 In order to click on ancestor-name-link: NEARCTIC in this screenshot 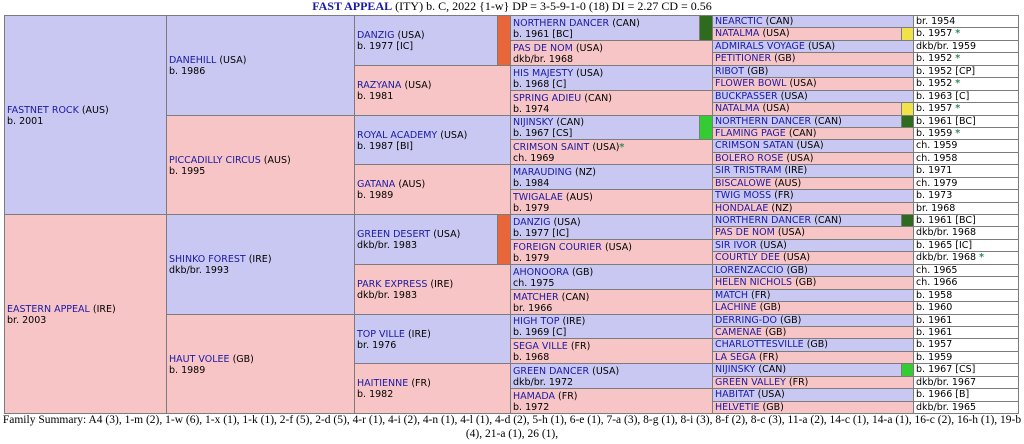, I will do `click(739, 21)`.